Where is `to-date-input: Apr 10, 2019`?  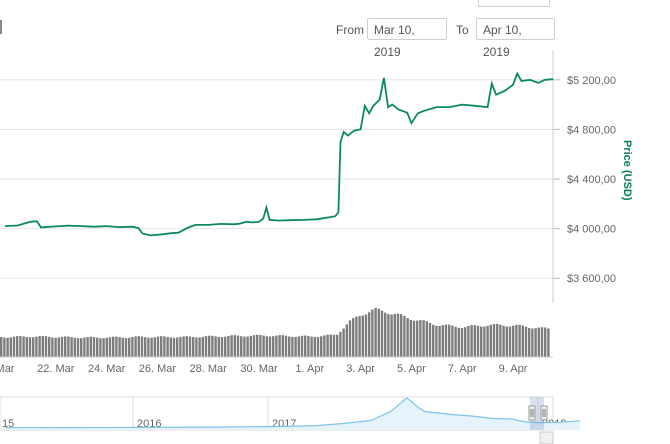
to-date-input: Apr 10, 2019 is located at coordinates (515, 38).